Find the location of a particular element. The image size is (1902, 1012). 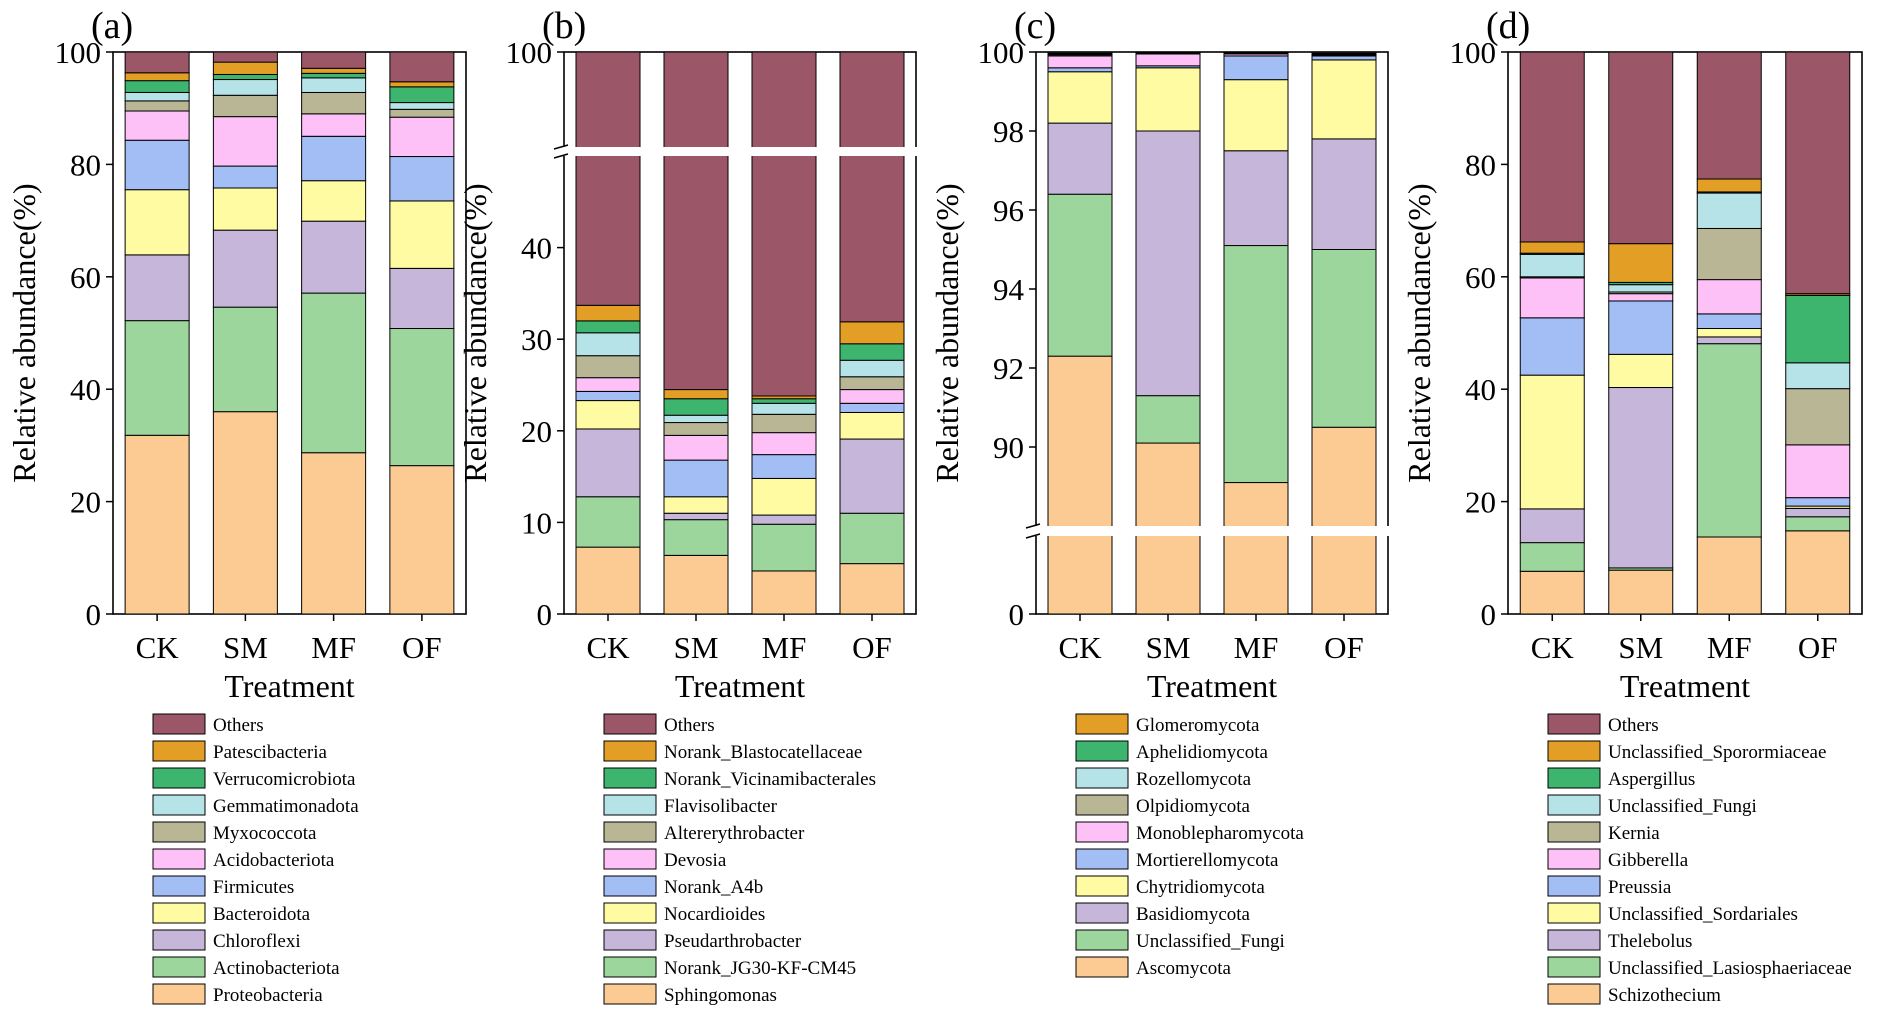

x-tick-label: MF is located at coordinates (1729, 647).